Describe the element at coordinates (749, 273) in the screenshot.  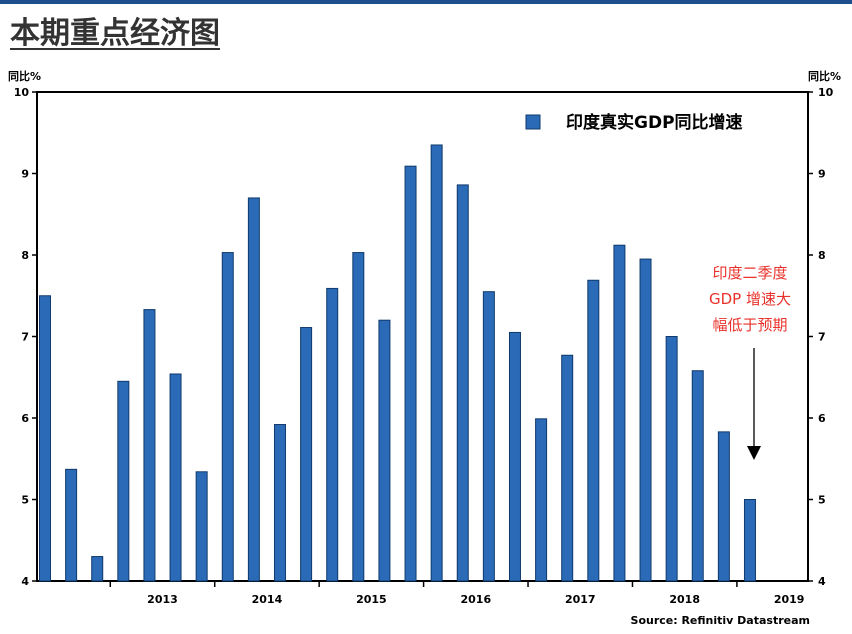
I see `annotation-line: 印度二季度` at that location.